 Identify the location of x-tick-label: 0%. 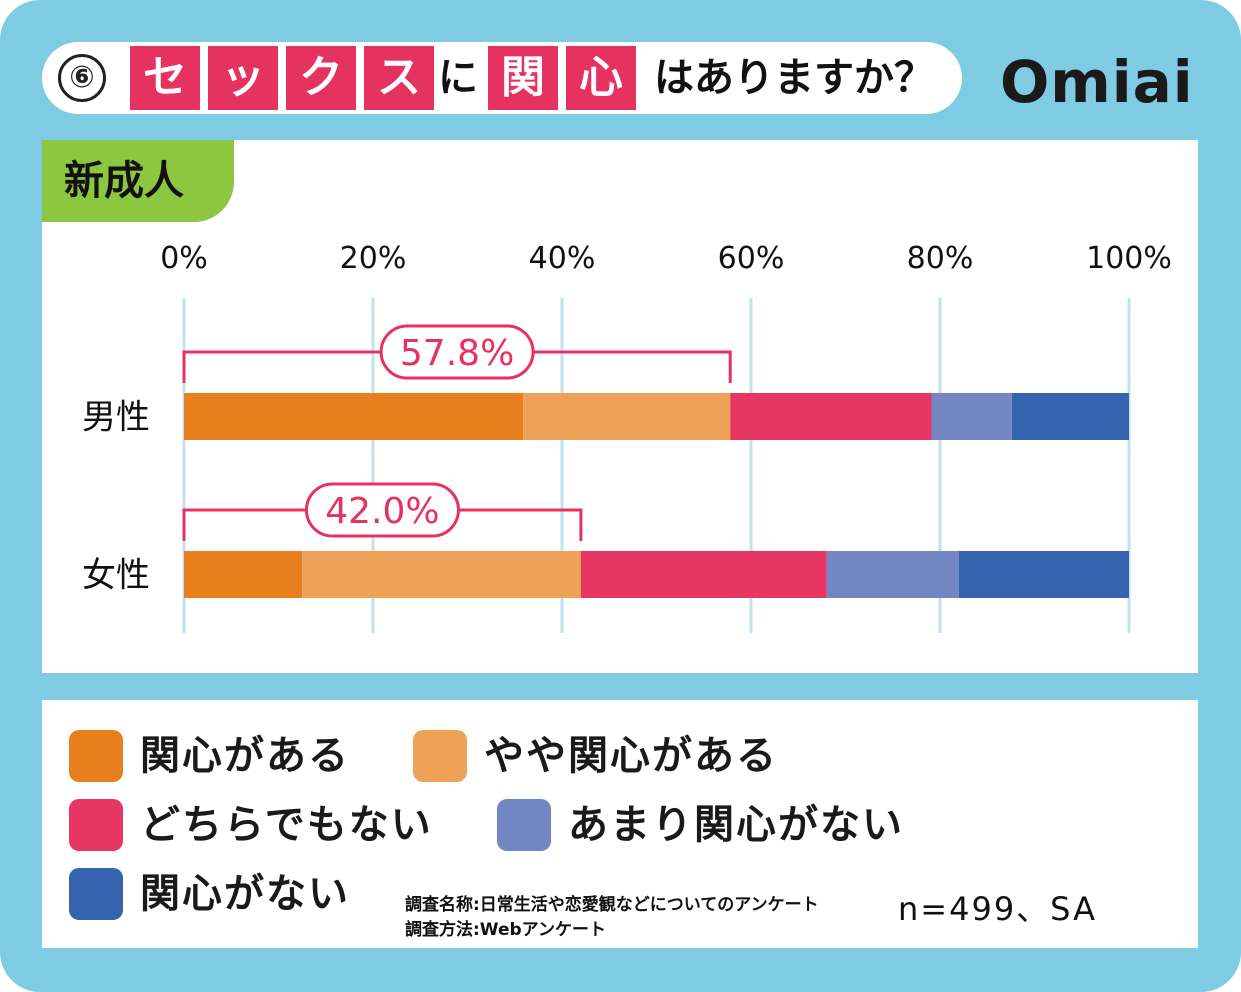
(184, 258).